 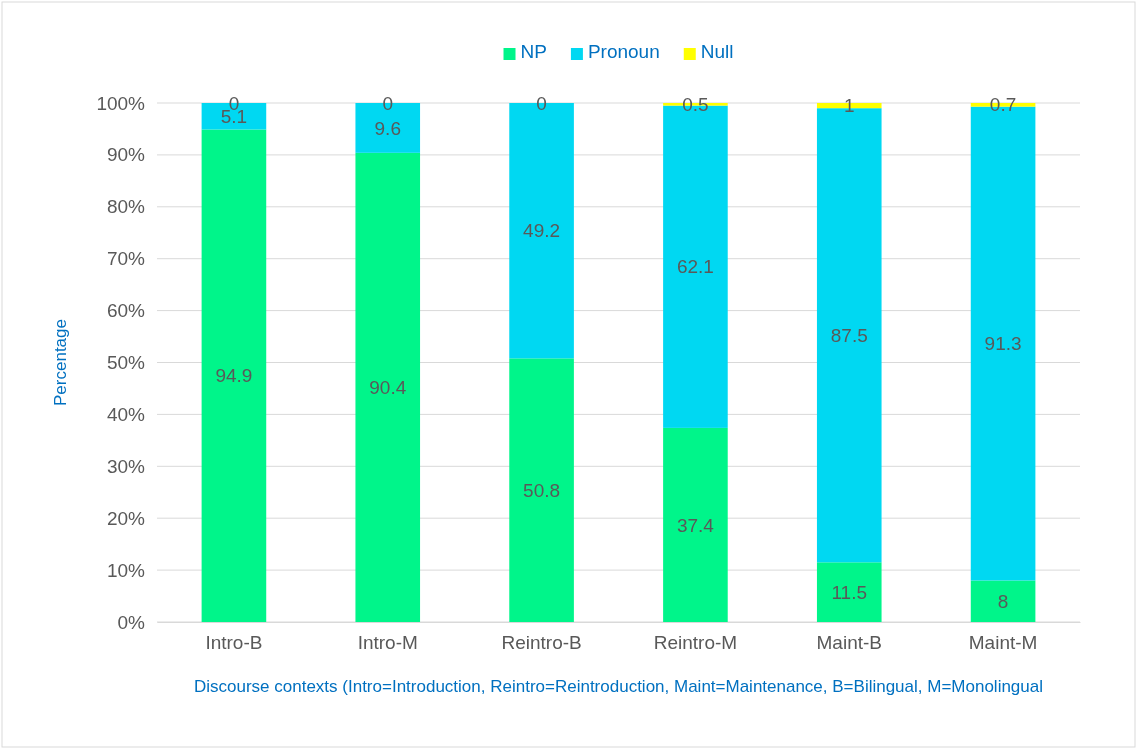 I want to click on y-tick-label: 0%, so click(x=131, y=622).